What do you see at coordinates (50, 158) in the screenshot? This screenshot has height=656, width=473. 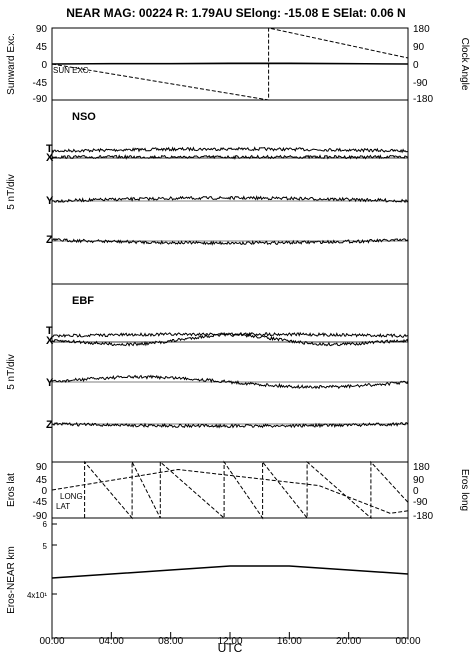 I see `p2-trace-label: X` at bounding box center [50, 158].